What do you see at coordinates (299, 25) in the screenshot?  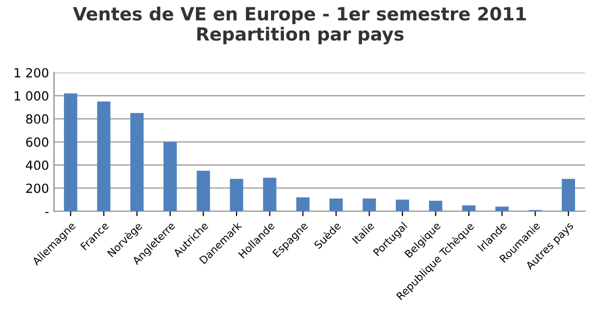 I see `chart-title: Ventes de VE en Europe - 1er semestre 2011 Repartition par pays` at bounding box center [299, 25].